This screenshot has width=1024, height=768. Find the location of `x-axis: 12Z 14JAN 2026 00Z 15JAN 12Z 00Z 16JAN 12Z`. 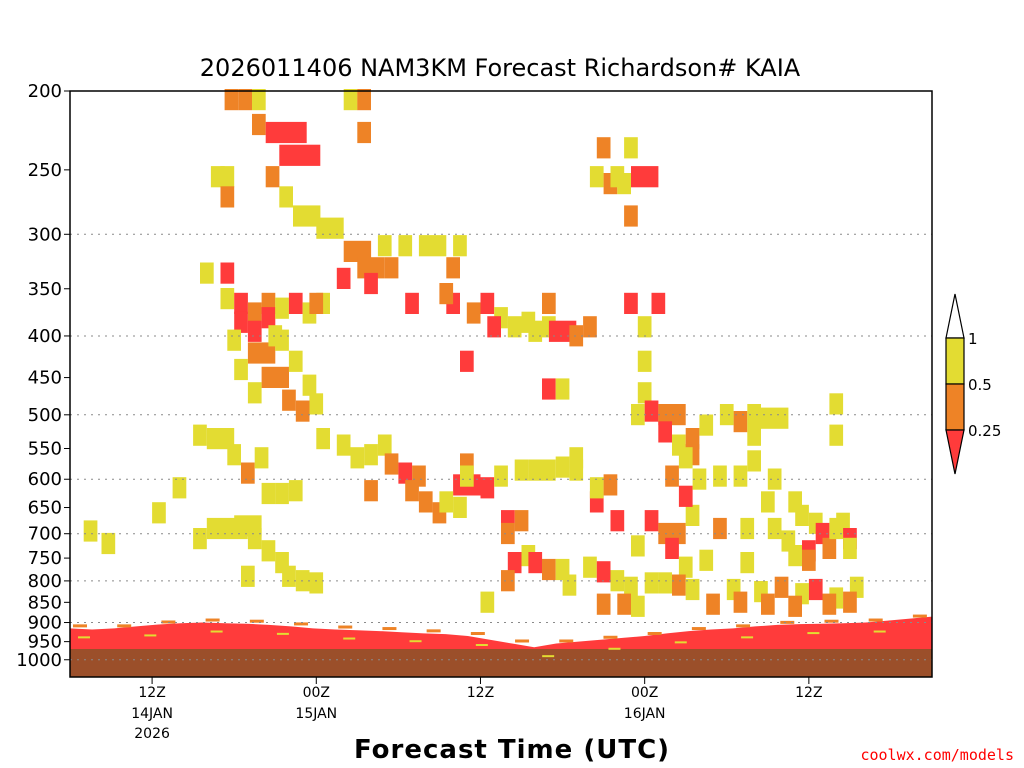

x-axis: 12Z 14JAN 2026 00Z 15JAN 12Z 00Z 16JAN 12Z is located at coordinates (477, 709).